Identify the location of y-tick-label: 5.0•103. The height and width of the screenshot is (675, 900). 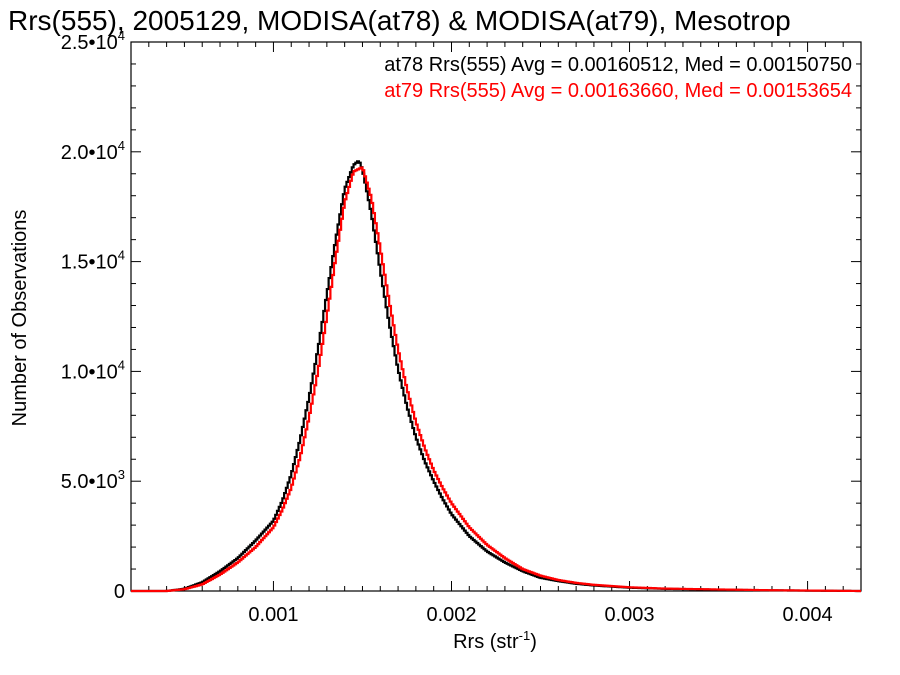
(93, 480).